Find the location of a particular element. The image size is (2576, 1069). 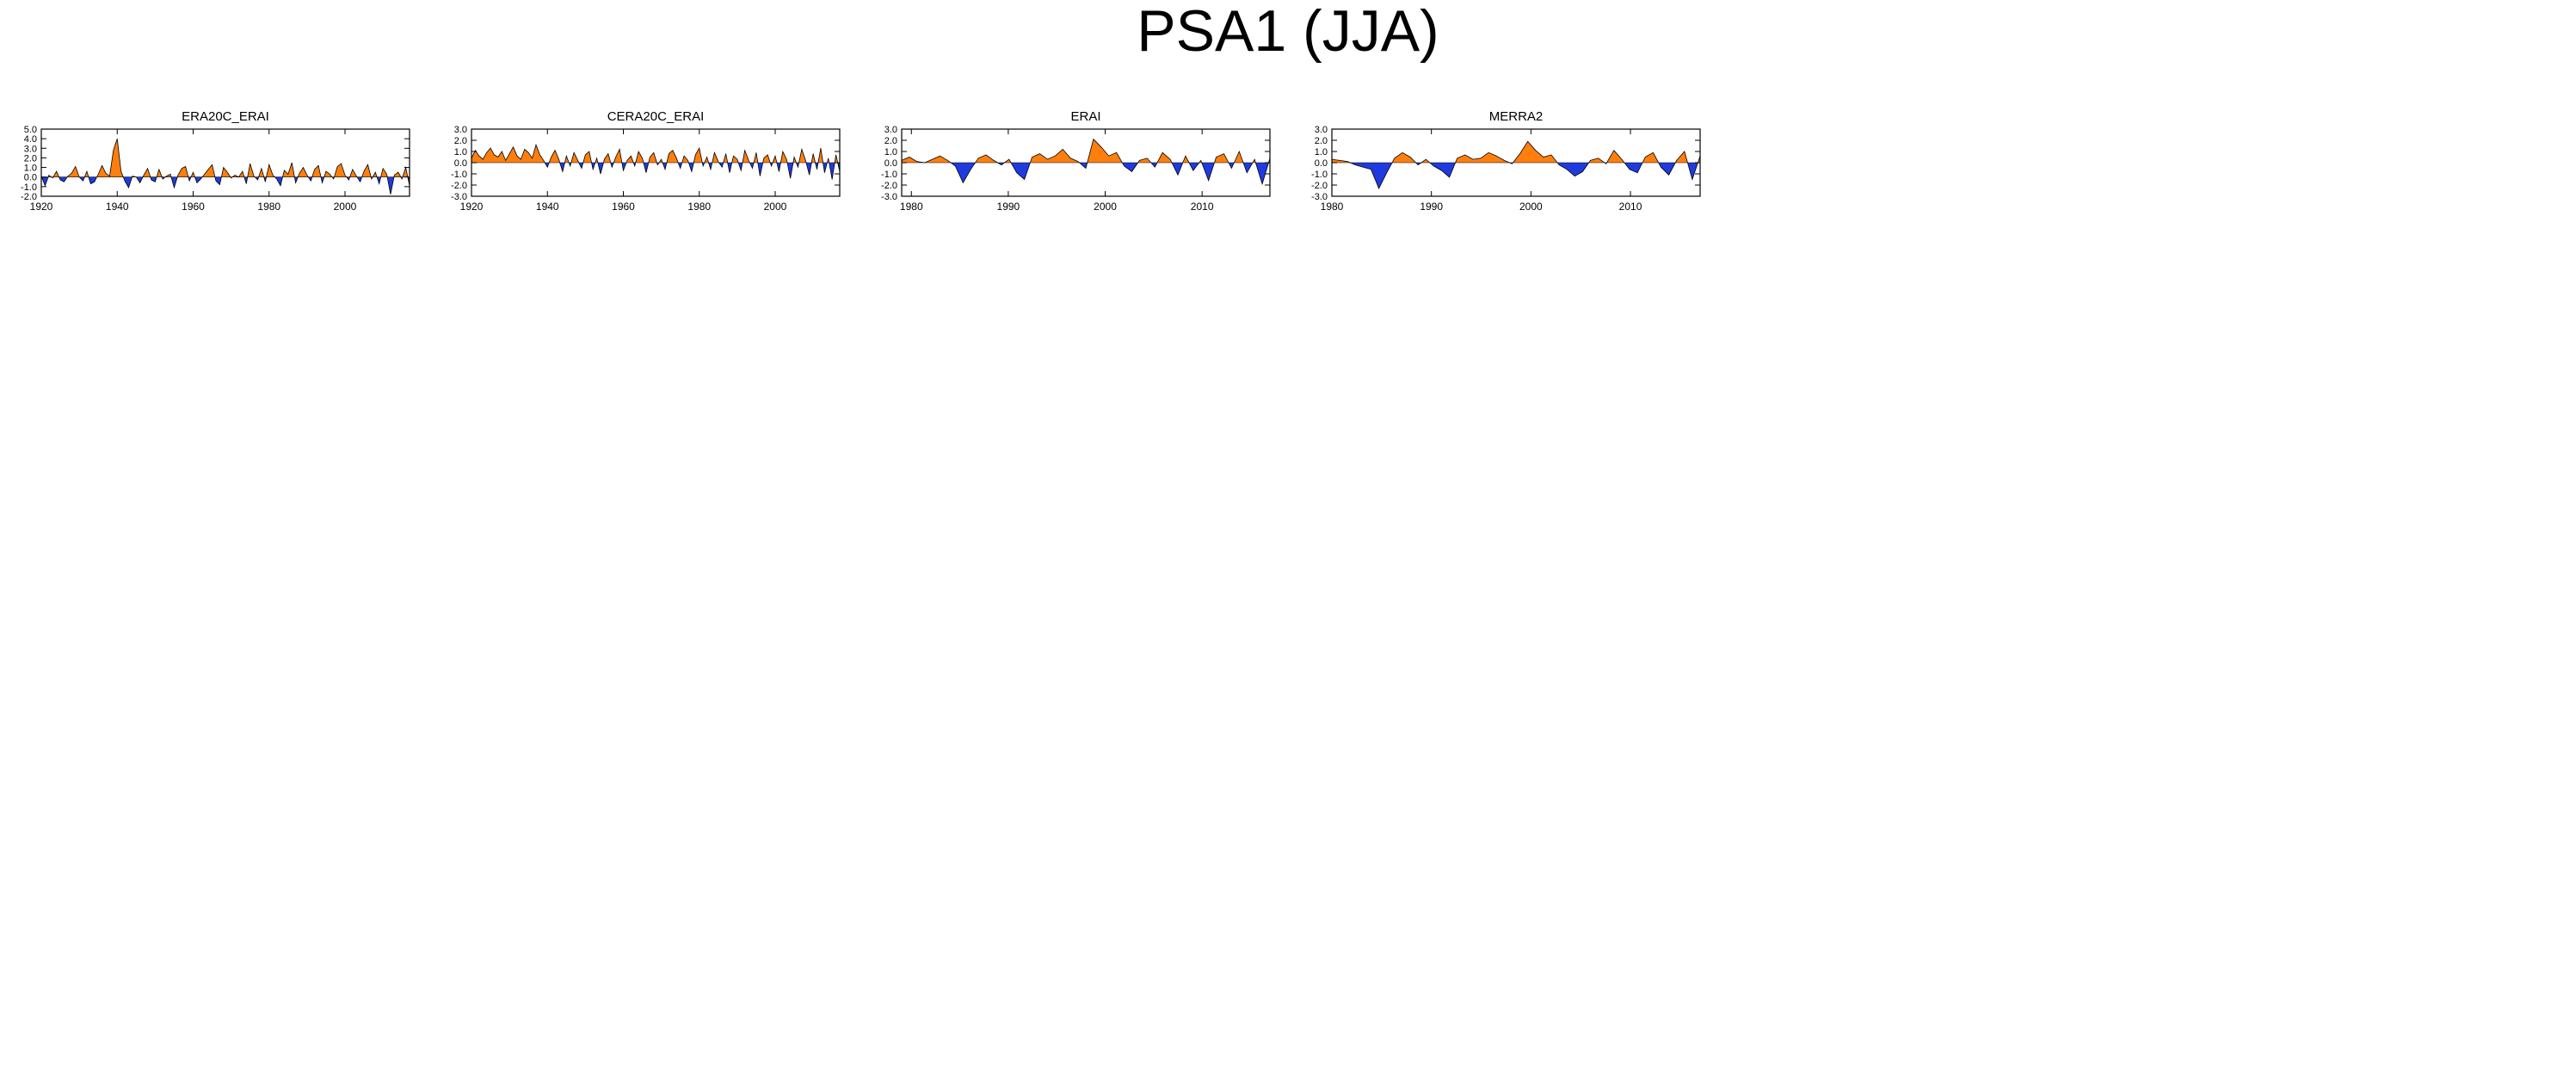

plot-frame is located at coordinates (225, 163).